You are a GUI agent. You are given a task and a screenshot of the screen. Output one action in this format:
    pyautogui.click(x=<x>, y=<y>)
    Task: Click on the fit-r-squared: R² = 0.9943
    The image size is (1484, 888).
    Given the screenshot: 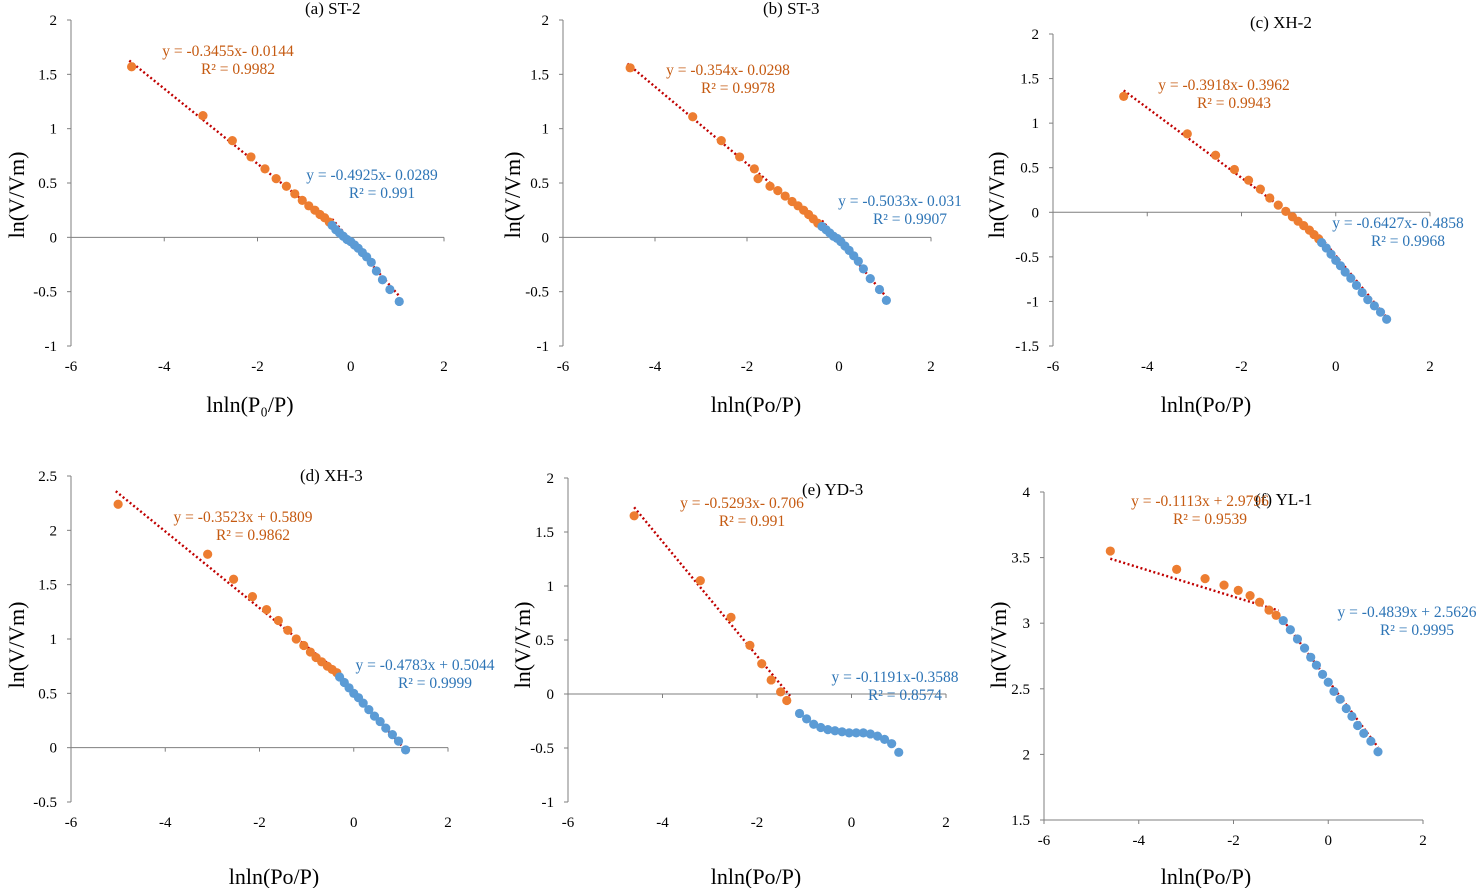 What is the action you would take?
    pyautogui.click(x=1234, y=103)
    